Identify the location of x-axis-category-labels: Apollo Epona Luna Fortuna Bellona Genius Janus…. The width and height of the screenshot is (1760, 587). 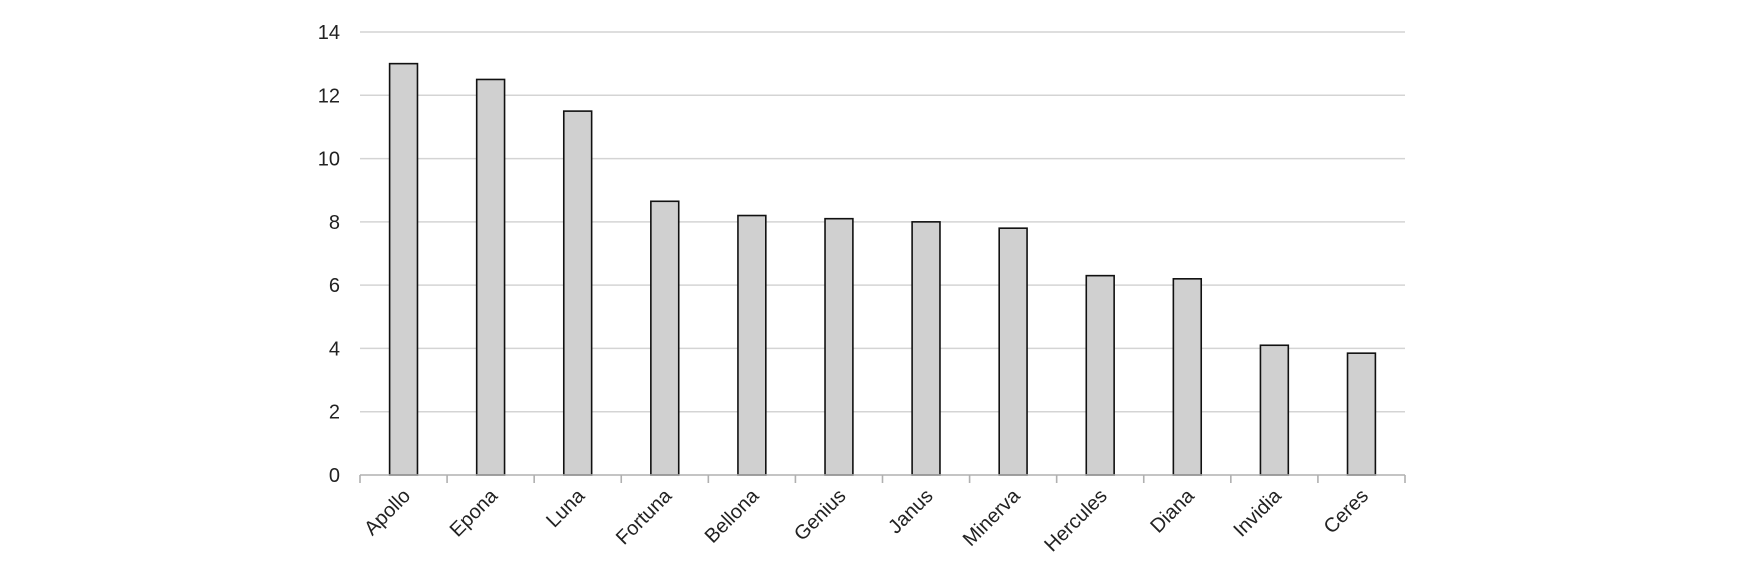
(866, 520).